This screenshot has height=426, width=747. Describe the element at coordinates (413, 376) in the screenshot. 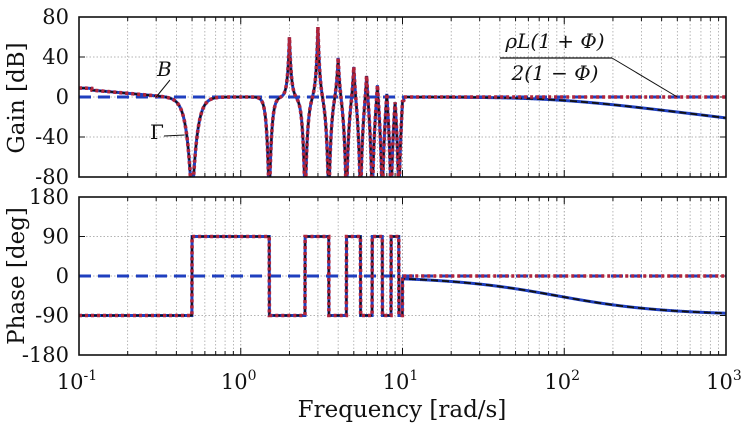

I see `xtick-exp: 1` at that location.